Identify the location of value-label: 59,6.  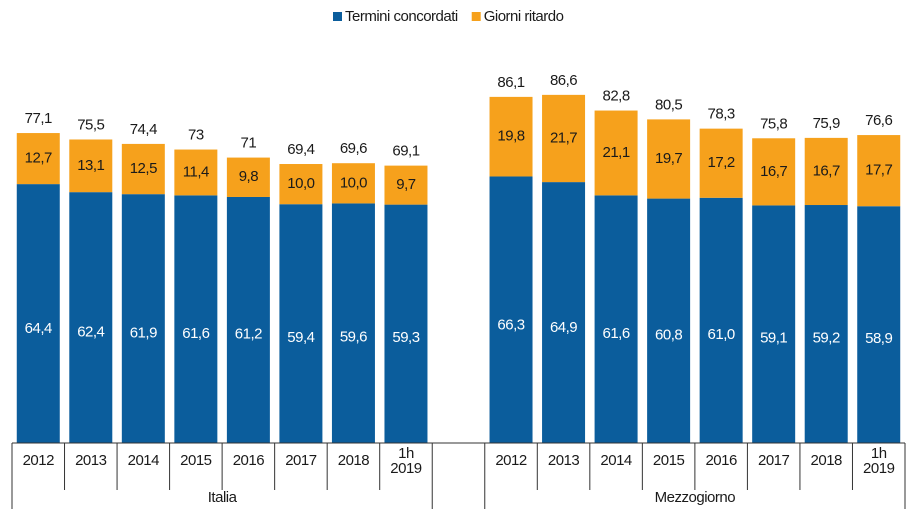
(353, 337).